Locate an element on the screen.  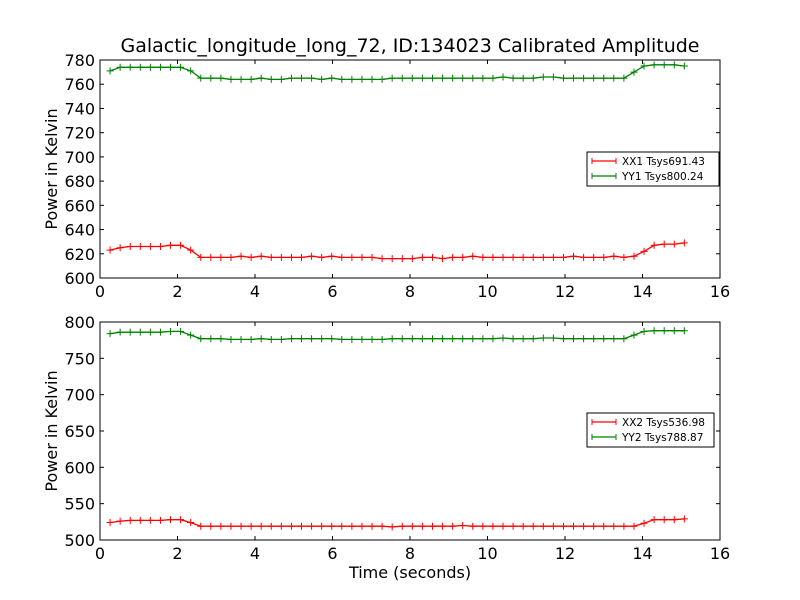
y-tick-label: 720 is located at coordinates (79, 133).